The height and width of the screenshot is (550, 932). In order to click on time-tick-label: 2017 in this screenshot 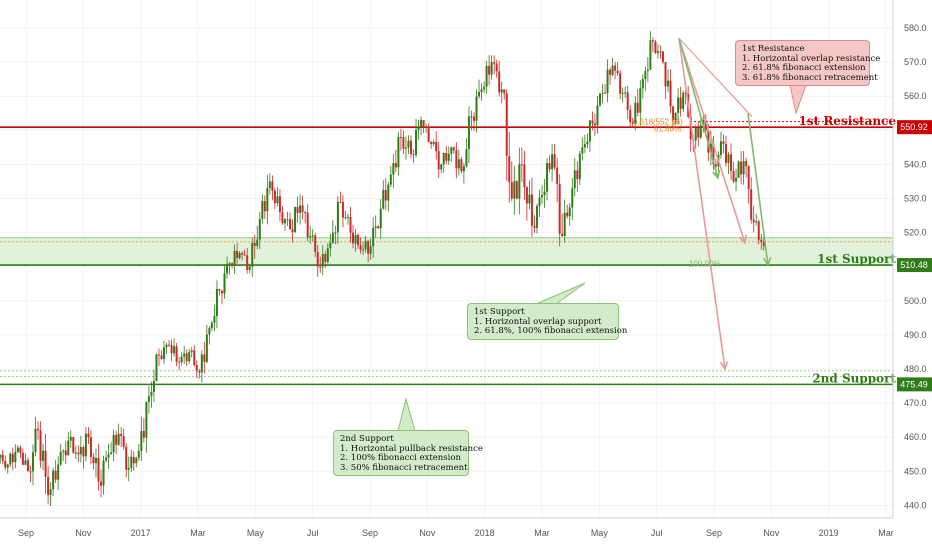, I will do `click(141, 533)`.